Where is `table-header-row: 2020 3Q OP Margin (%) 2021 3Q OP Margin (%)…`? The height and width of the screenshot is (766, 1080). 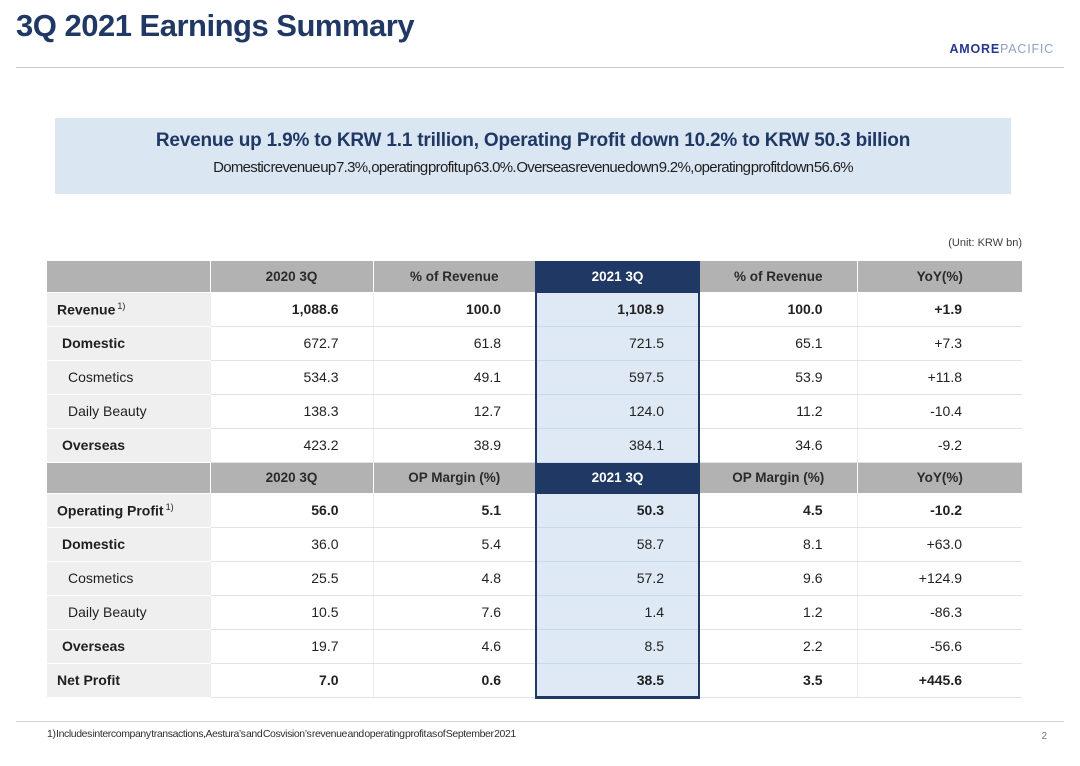 table-header-row: 2020 3Q OP Margin (%) 2021 3Q OP Margin (%)… is located at coordinates (534, 478).